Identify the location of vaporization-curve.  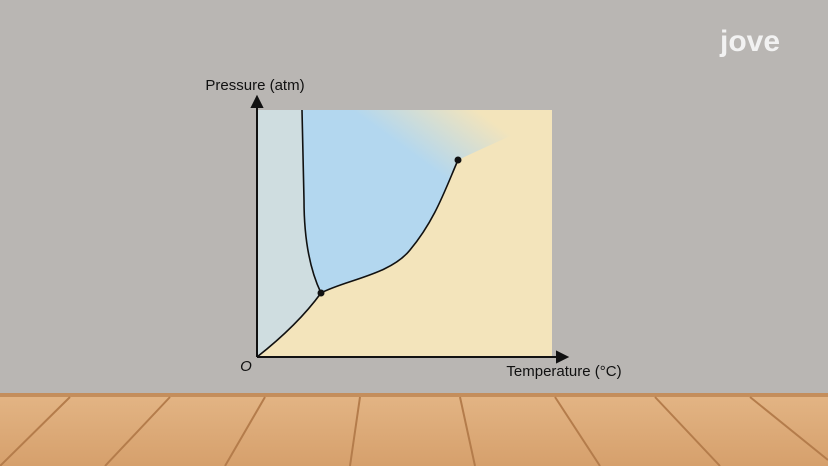
(389, 226).